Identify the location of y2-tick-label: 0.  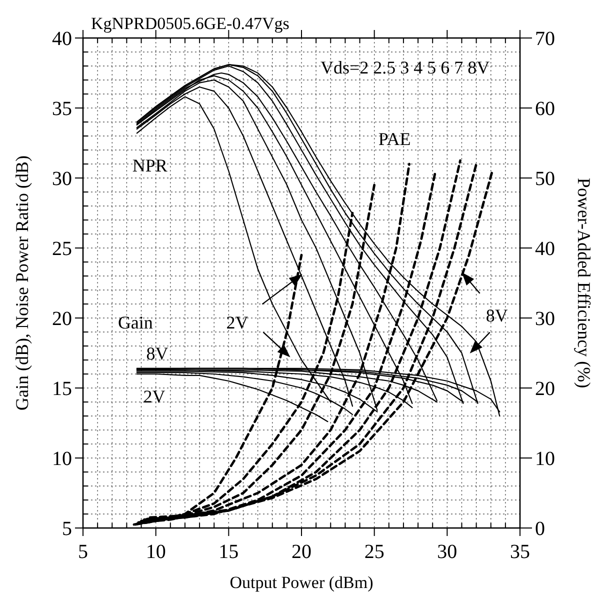
(540, 529).